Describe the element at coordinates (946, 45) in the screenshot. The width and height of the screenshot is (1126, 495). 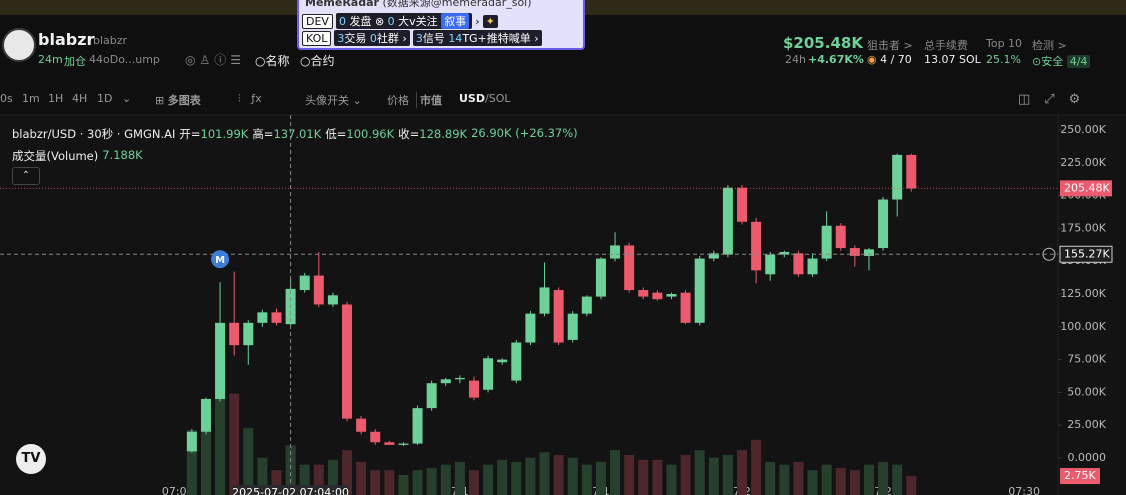
I see `fees-label: 总手续费` at that location.